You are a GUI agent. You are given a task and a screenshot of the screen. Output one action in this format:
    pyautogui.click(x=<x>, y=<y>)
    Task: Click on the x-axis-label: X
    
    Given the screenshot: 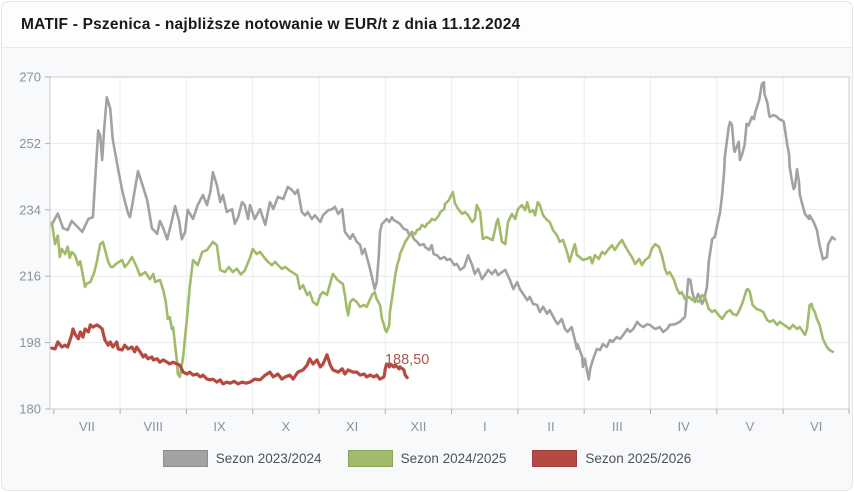 What is the action you would take?
    pyautogui.click(x=286, y=426)
    